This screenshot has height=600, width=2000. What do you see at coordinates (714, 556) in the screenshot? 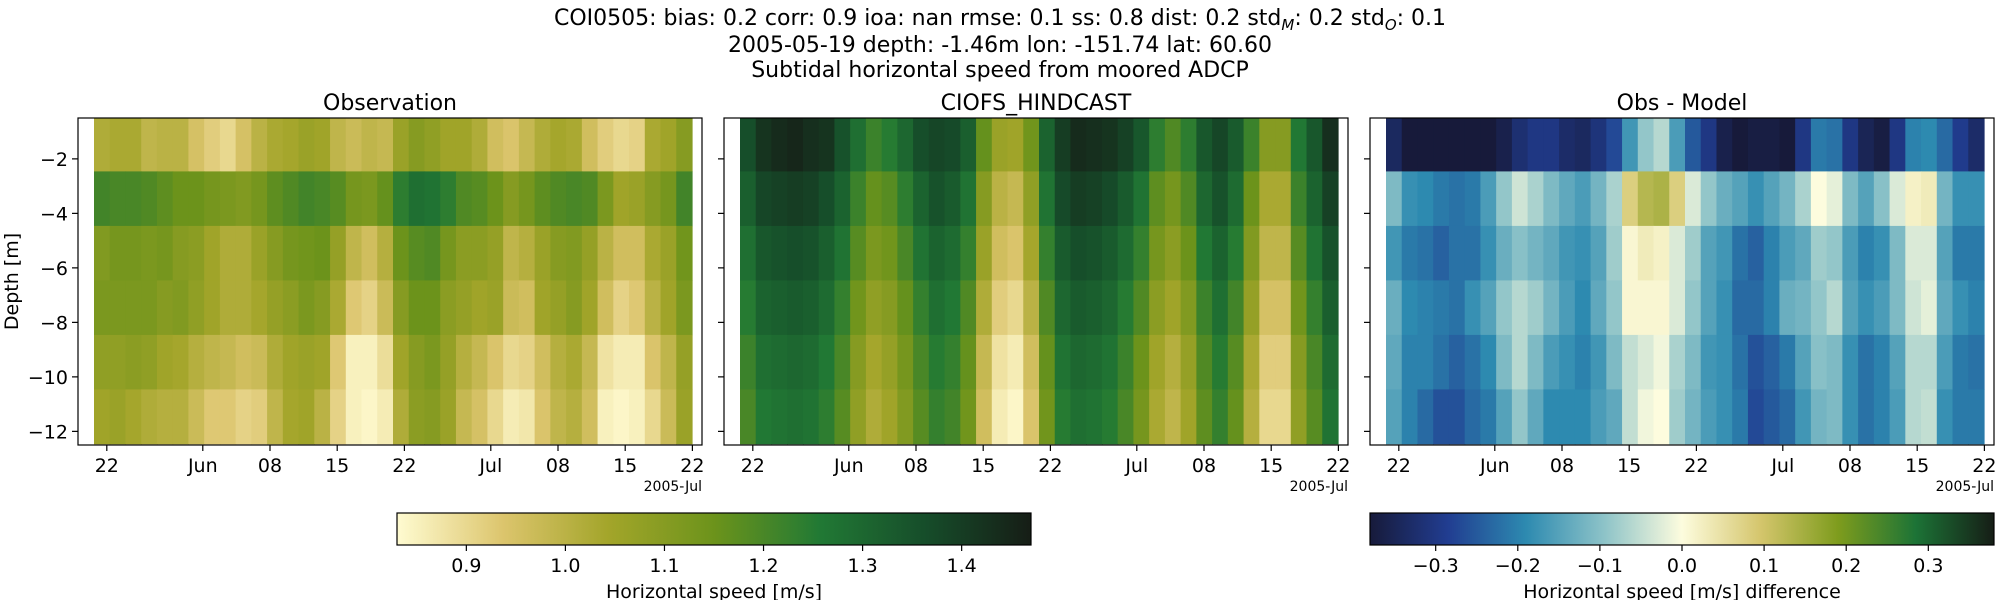
I see `colorbar-speed: 0.9 1.0 1.1 1.2 1.3 1.4 Horizontal speed [m/s]` at bounding box center [714, 556].